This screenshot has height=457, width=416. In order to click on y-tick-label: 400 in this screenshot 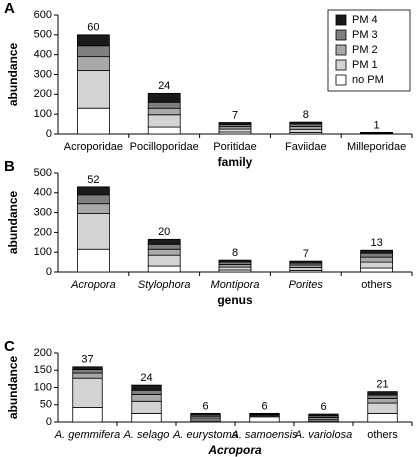, I will do `click(43, 193)`.